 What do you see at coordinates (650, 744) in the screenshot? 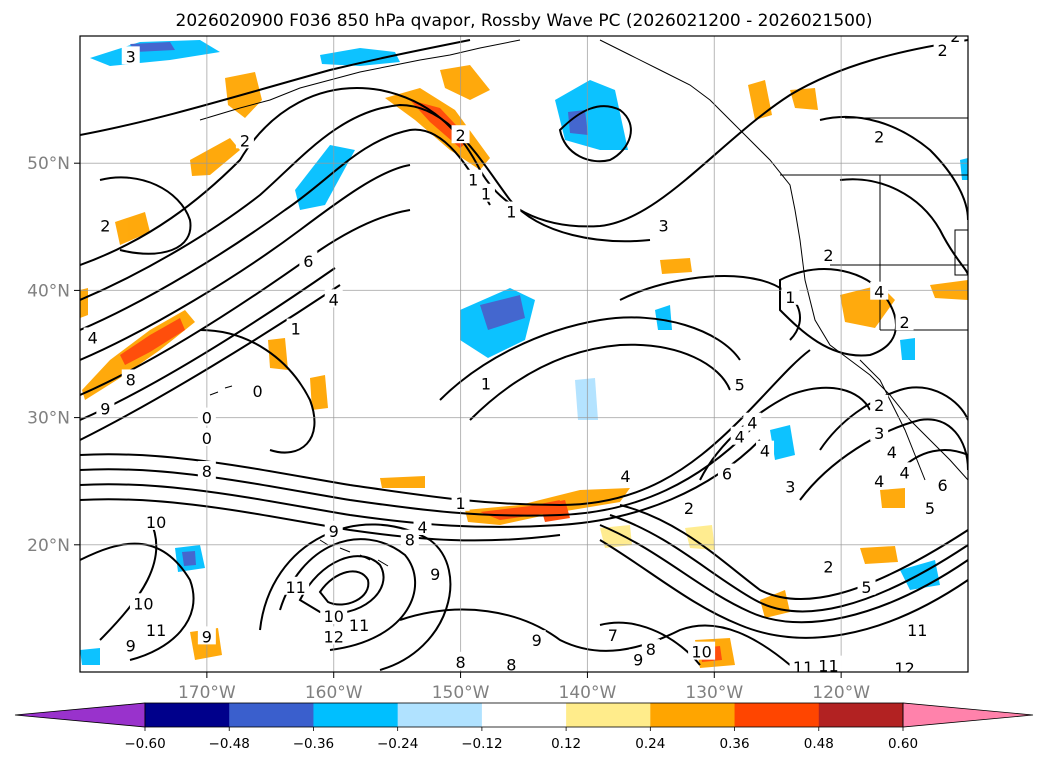
I see `colorbar-tick-label: 0.24` at bounding box center [650, 744].